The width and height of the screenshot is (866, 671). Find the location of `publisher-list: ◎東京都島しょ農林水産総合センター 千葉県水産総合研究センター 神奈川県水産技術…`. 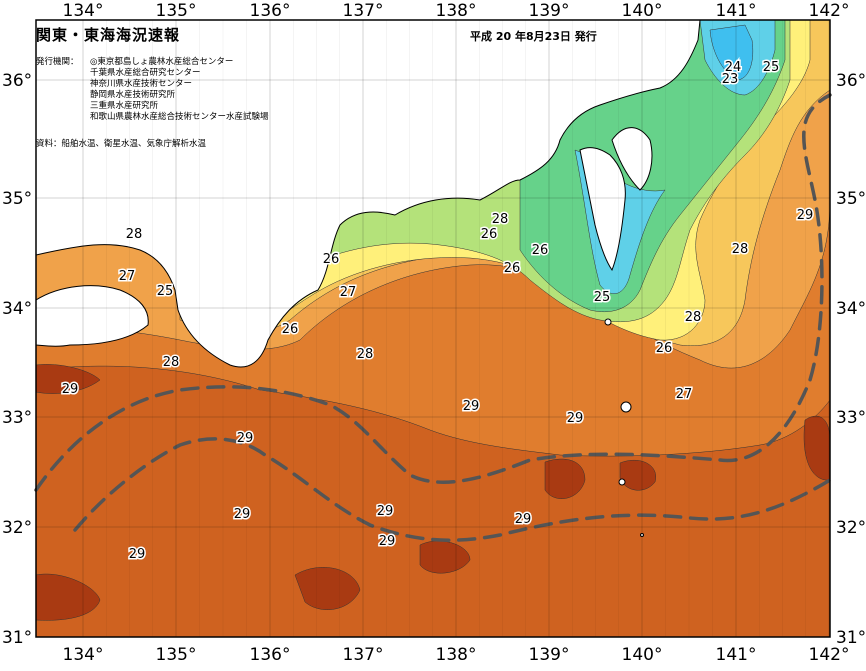

publisher-list: ◎東京都島しょ農林水産総合センター 千葉県水産総合研究センター 神奈川県水産技術… is located at coordinates (179, 90).